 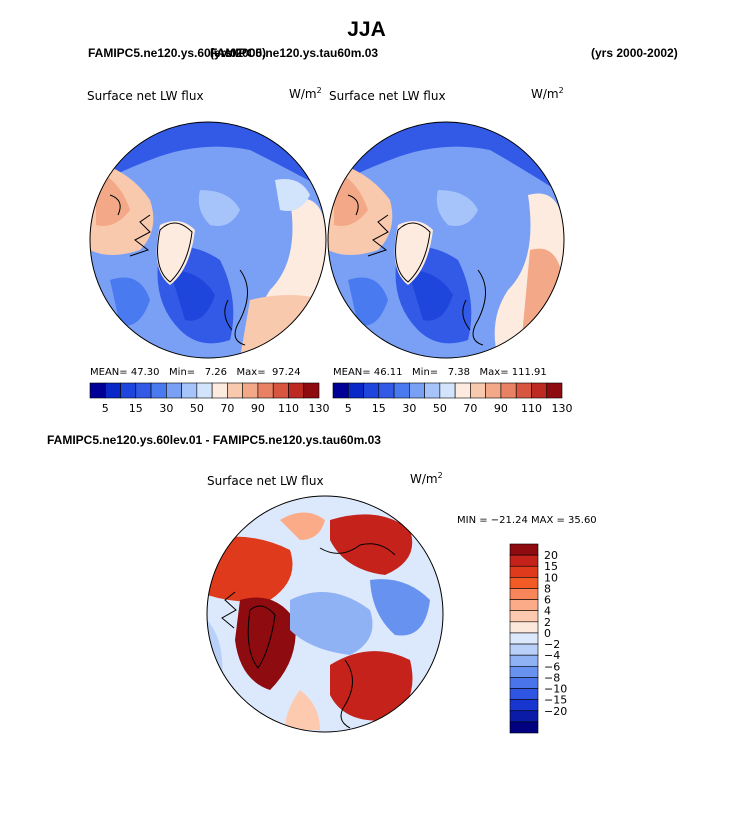 What do you see at coordinates (562, 408) in the screenshot?
I see `colorbar-top2-tick-label: 130` at bounding box center [562, 408].